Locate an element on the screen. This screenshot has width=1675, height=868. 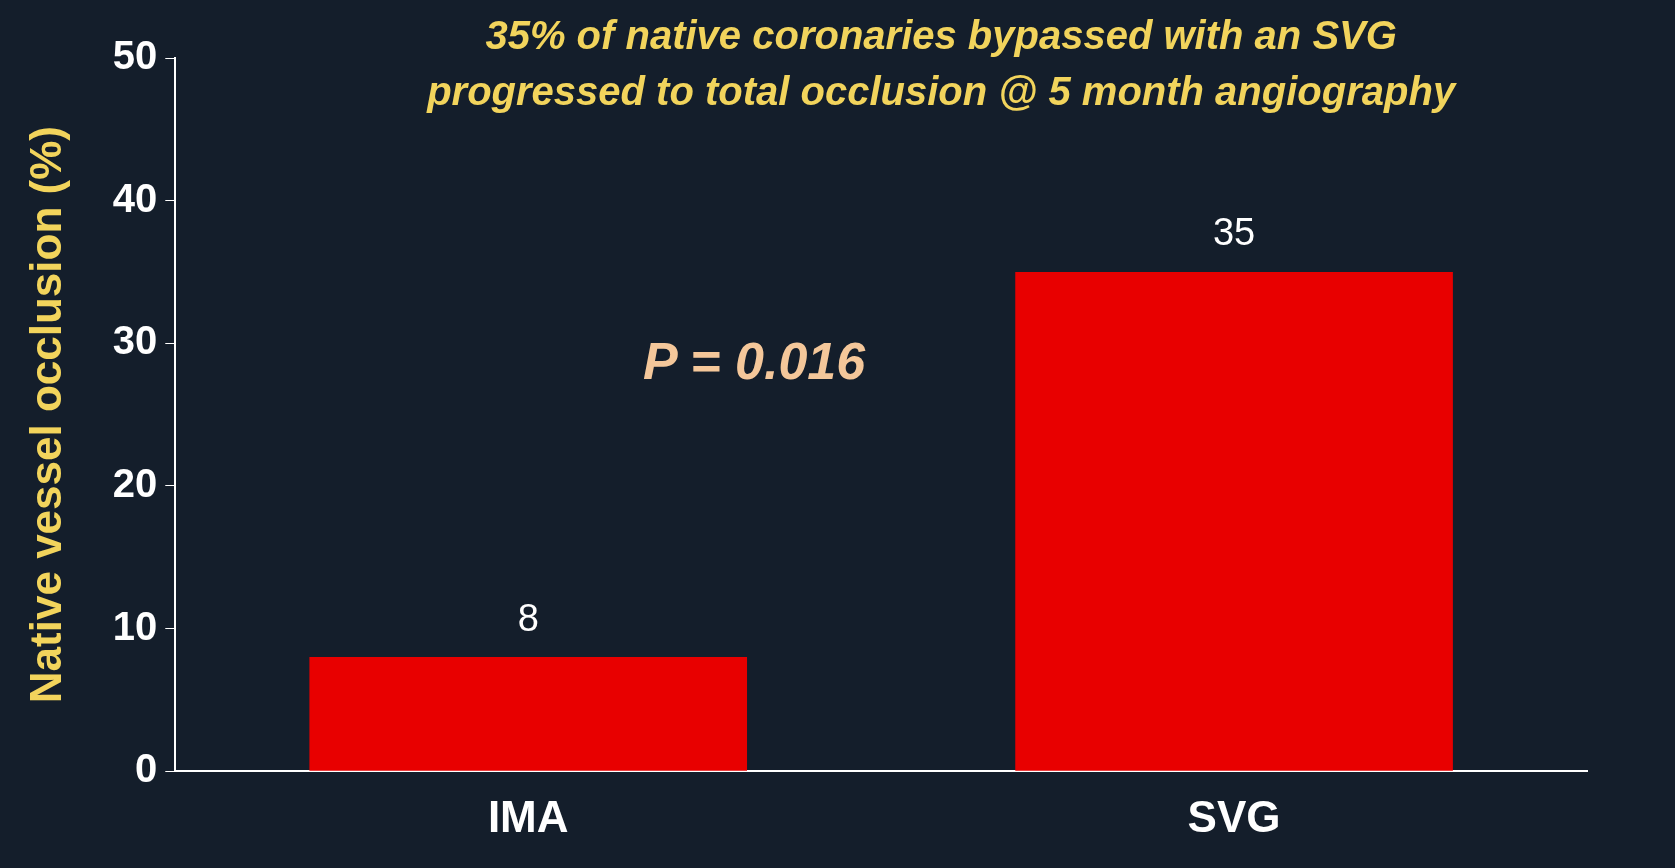
data-label: 35 is located at coordinates (1234, 232).